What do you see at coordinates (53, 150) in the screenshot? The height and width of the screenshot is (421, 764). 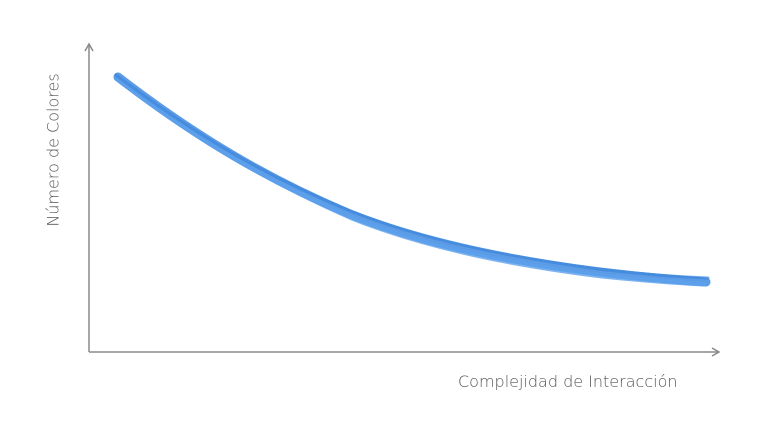 I see `y-axis-label: Número de Colores` at bounding box center [53, 150].